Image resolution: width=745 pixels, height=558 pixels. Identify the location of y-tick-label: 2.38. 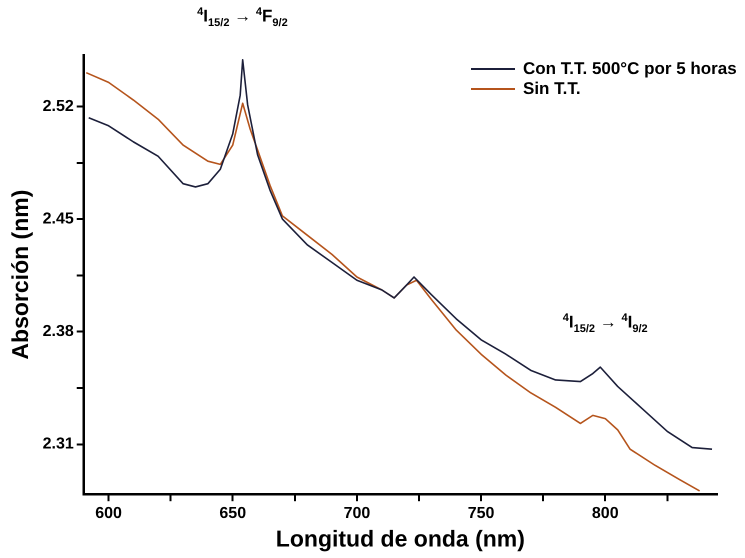
(58, 331).